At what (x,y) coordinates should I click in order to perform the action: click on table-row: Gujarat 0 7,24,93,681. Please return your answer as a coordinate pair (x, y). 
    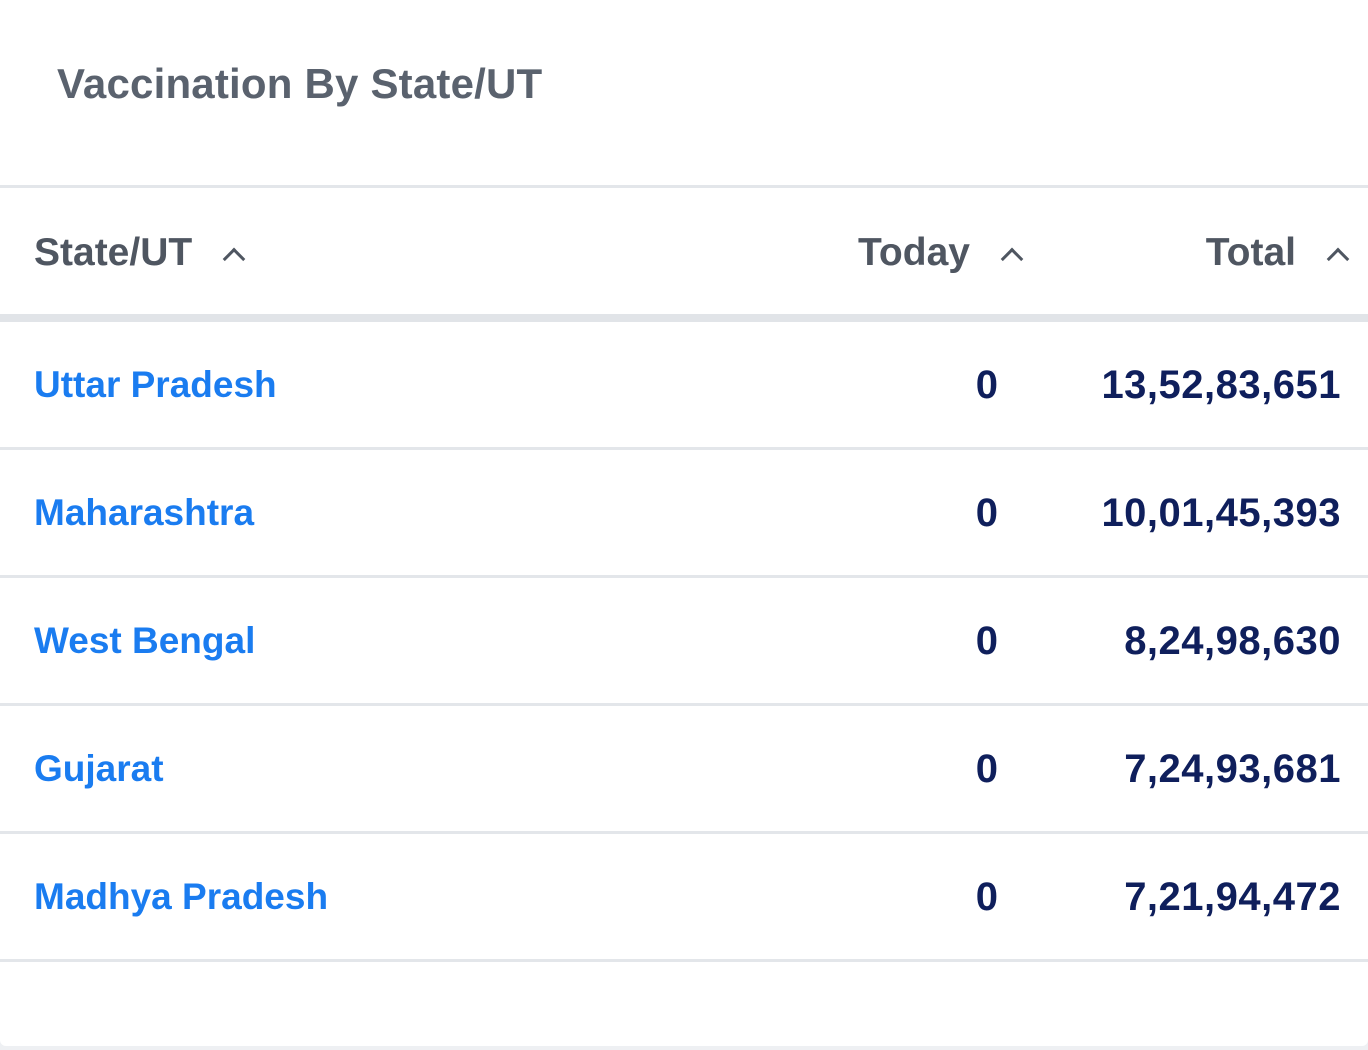
    Looking at the image, I should click on (684, 770).